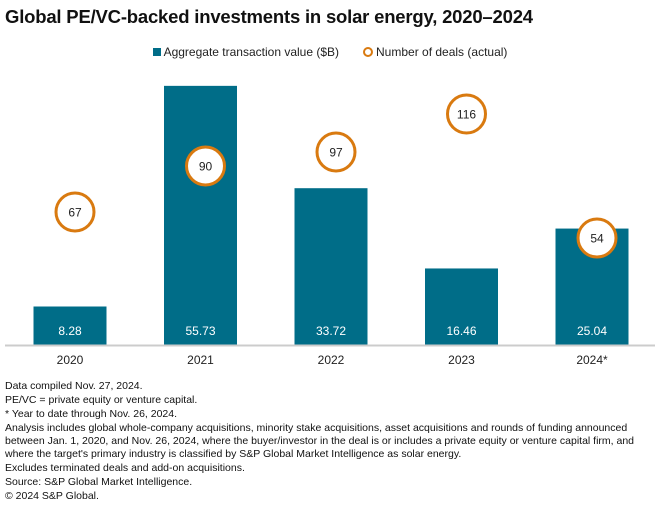  What do you see at coordinates (461, 331) in the screenshot?
I see `bar-value-label: 16.46` at bounding box center [461, 331].